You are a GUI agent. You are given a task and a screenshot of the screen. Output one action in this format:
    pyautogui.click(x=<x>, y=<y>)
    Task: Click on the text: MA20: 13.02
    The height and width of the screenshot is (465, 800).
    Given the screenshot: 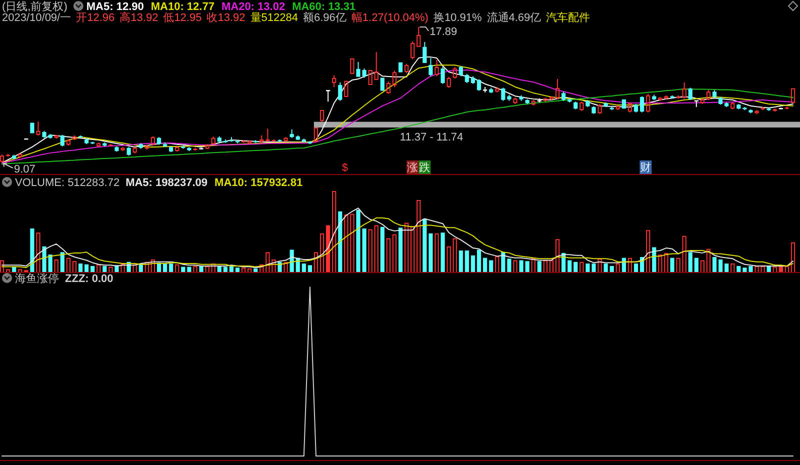 What is the action you would take?
    pyautogui.click(x=253, y=7)
    